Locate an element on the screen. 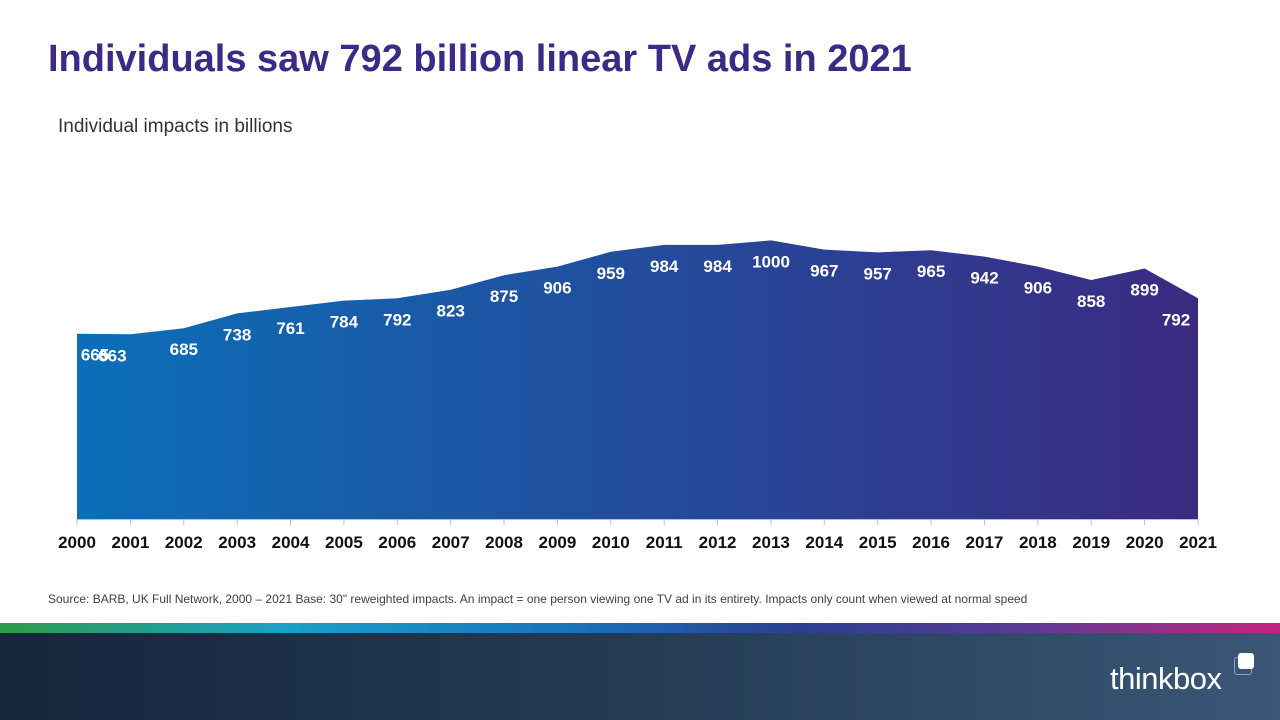 The image size is (1280, 720). data-label: 761 is located at coordinates (290, 328).